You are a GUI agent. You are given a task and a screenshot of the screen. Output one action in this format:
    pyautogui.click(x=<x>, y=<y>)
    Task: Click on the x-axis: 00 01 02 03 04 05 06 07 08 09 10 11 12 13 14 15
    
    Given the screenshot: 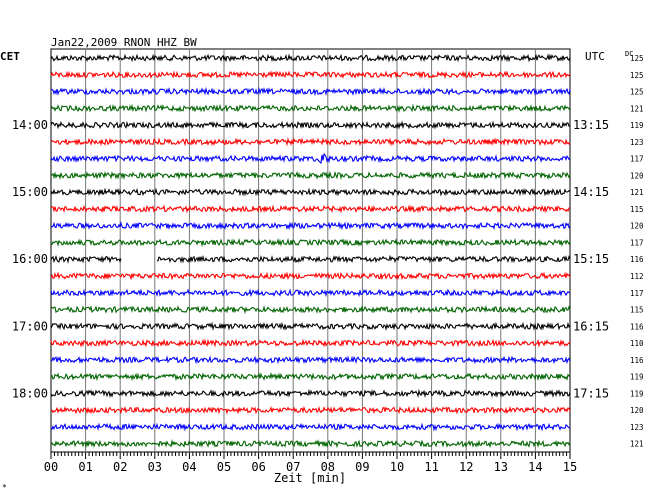 What is the action you would take?
    pyautogui.click(x=310, y=463)
    